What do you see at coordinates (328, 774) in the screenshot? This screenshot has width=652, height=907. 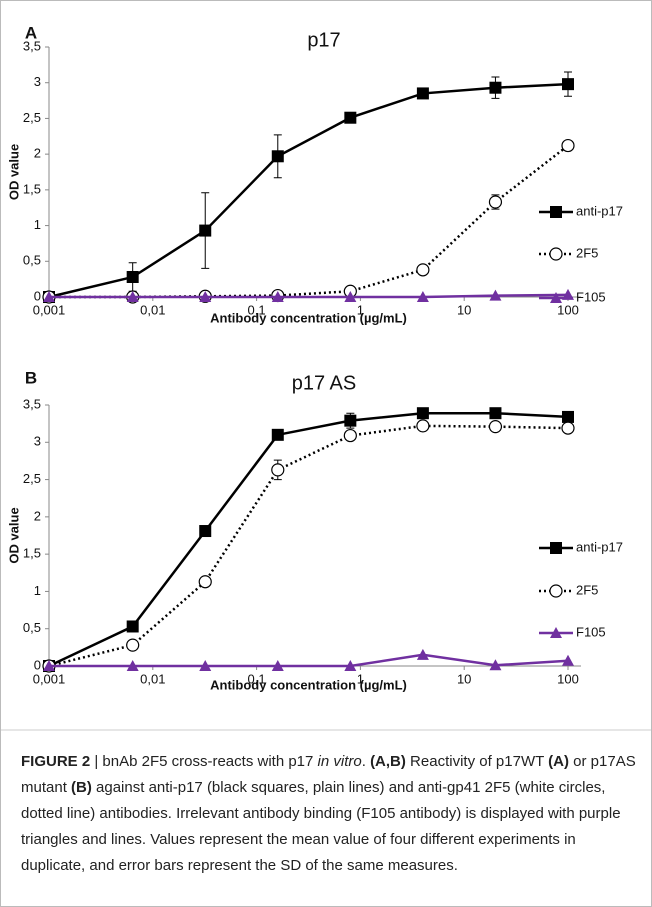 I see `caption-run: or p17AS mutant` at bounding box center [328, 774].